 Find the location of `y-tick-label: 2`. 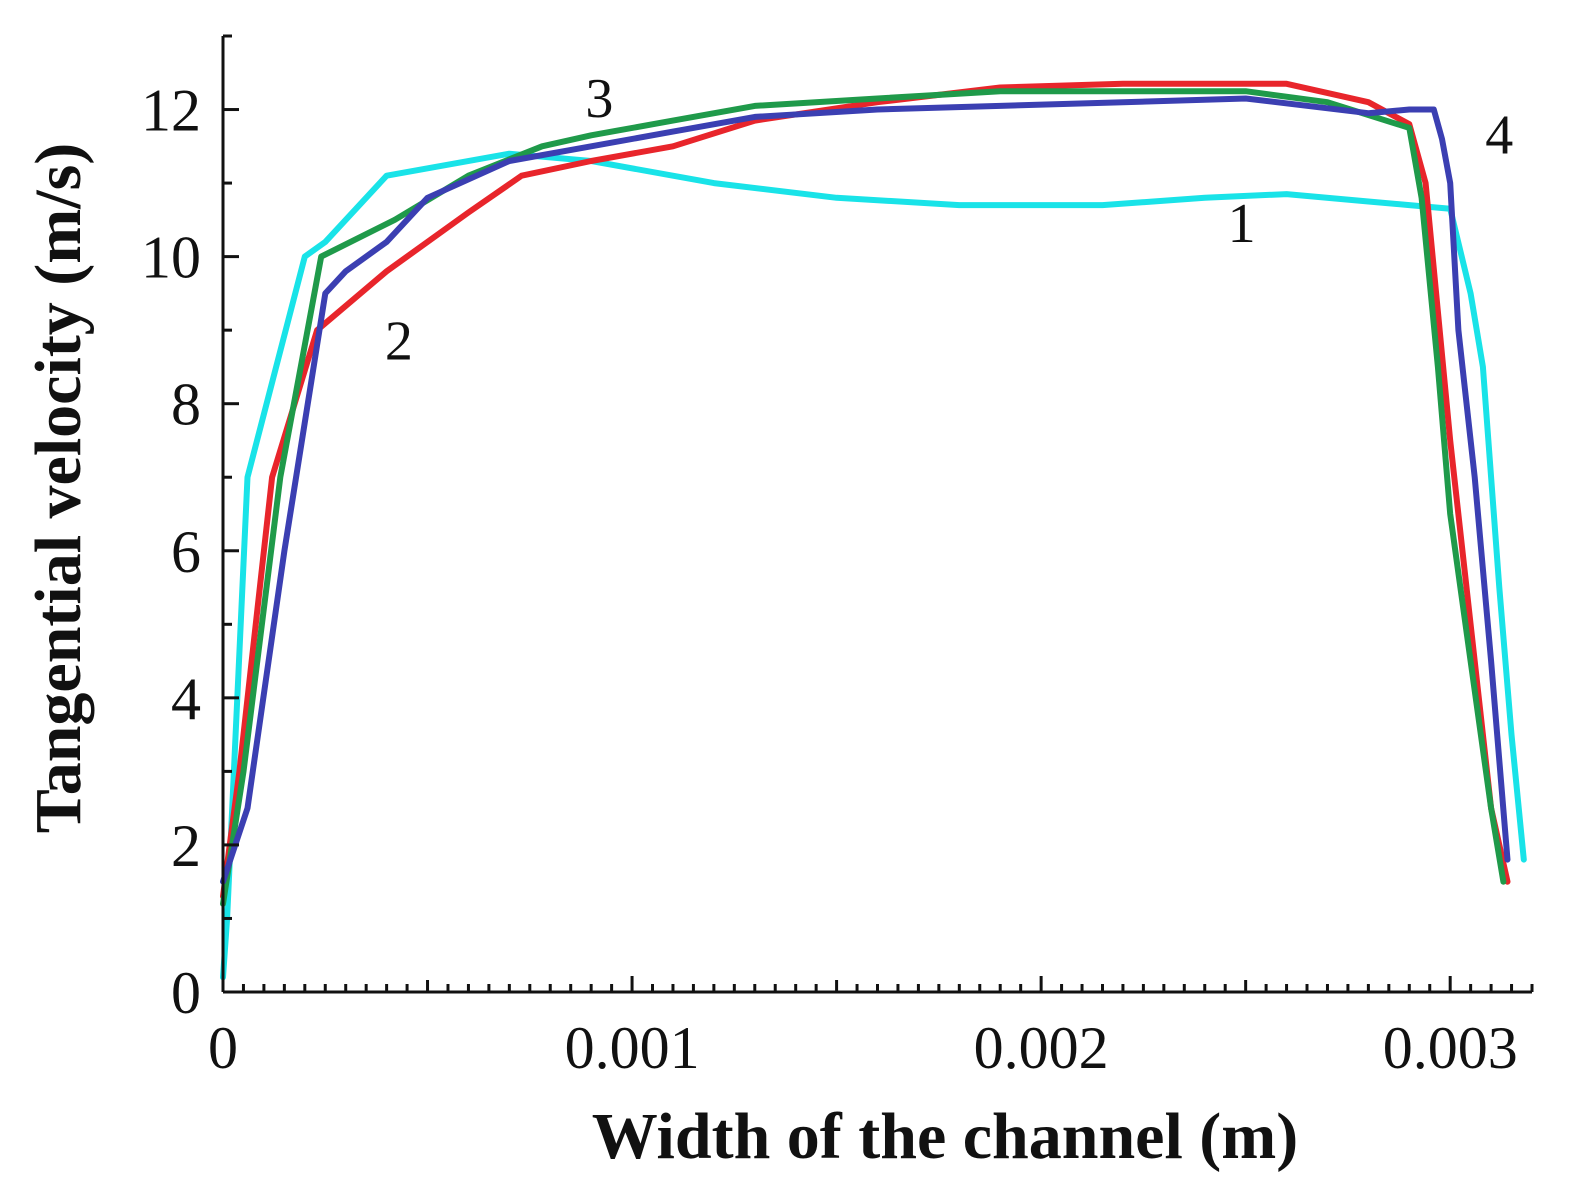

y-tick-label: 2 is located at coordinates (186, 846).